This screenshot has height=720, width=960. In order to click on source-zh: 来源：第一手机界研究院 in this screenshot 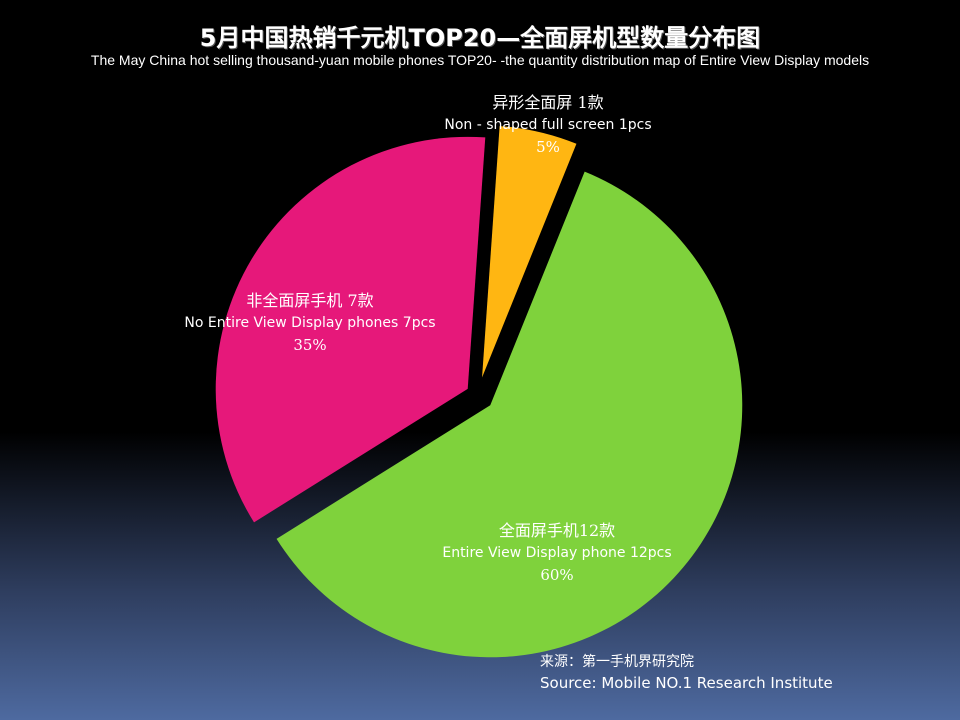, I will do `click(617, 662)`.